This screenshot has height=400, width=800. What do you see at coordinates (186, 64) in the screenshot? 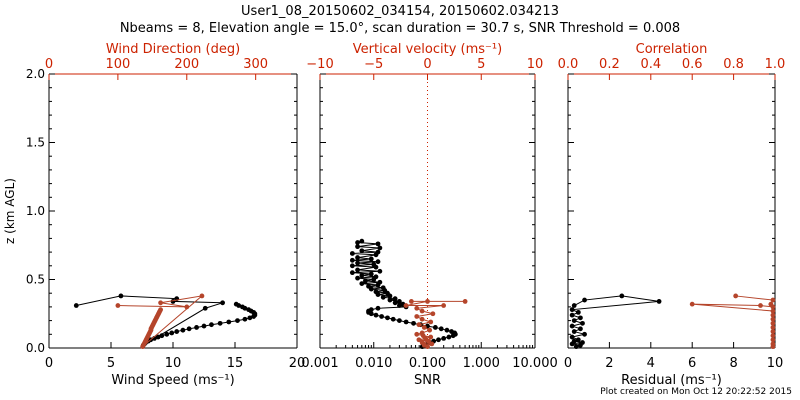
I see `top-tick-label: 200` at bounding box center [186, 64].